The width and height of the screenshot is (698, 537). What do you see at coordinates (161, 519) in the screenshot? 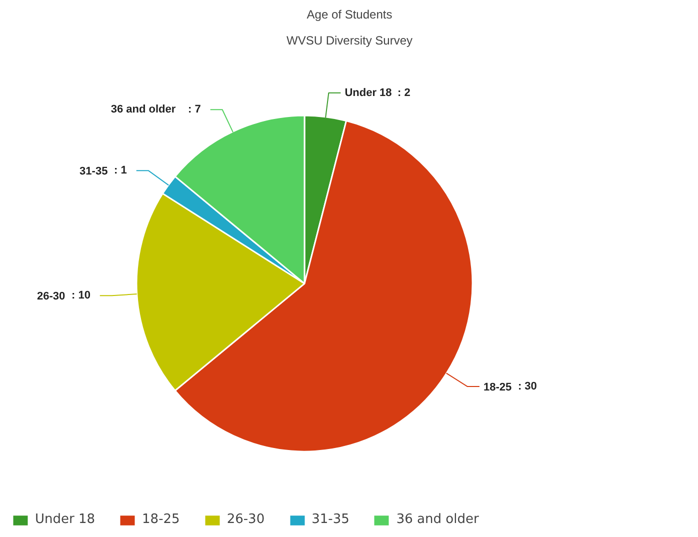
I see `legend-label: 18-25` at bounding box center [161, 519].